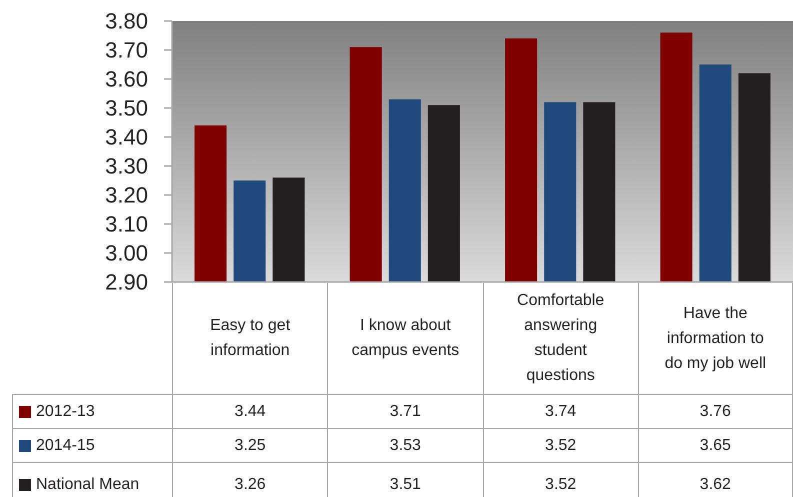 This screenshot has height=497, width=793. What do you see at coordinates (716, 339) in the screenshot?
I see `x-tick-label: Have the information to do my job well` at bounding box center [716, 339].